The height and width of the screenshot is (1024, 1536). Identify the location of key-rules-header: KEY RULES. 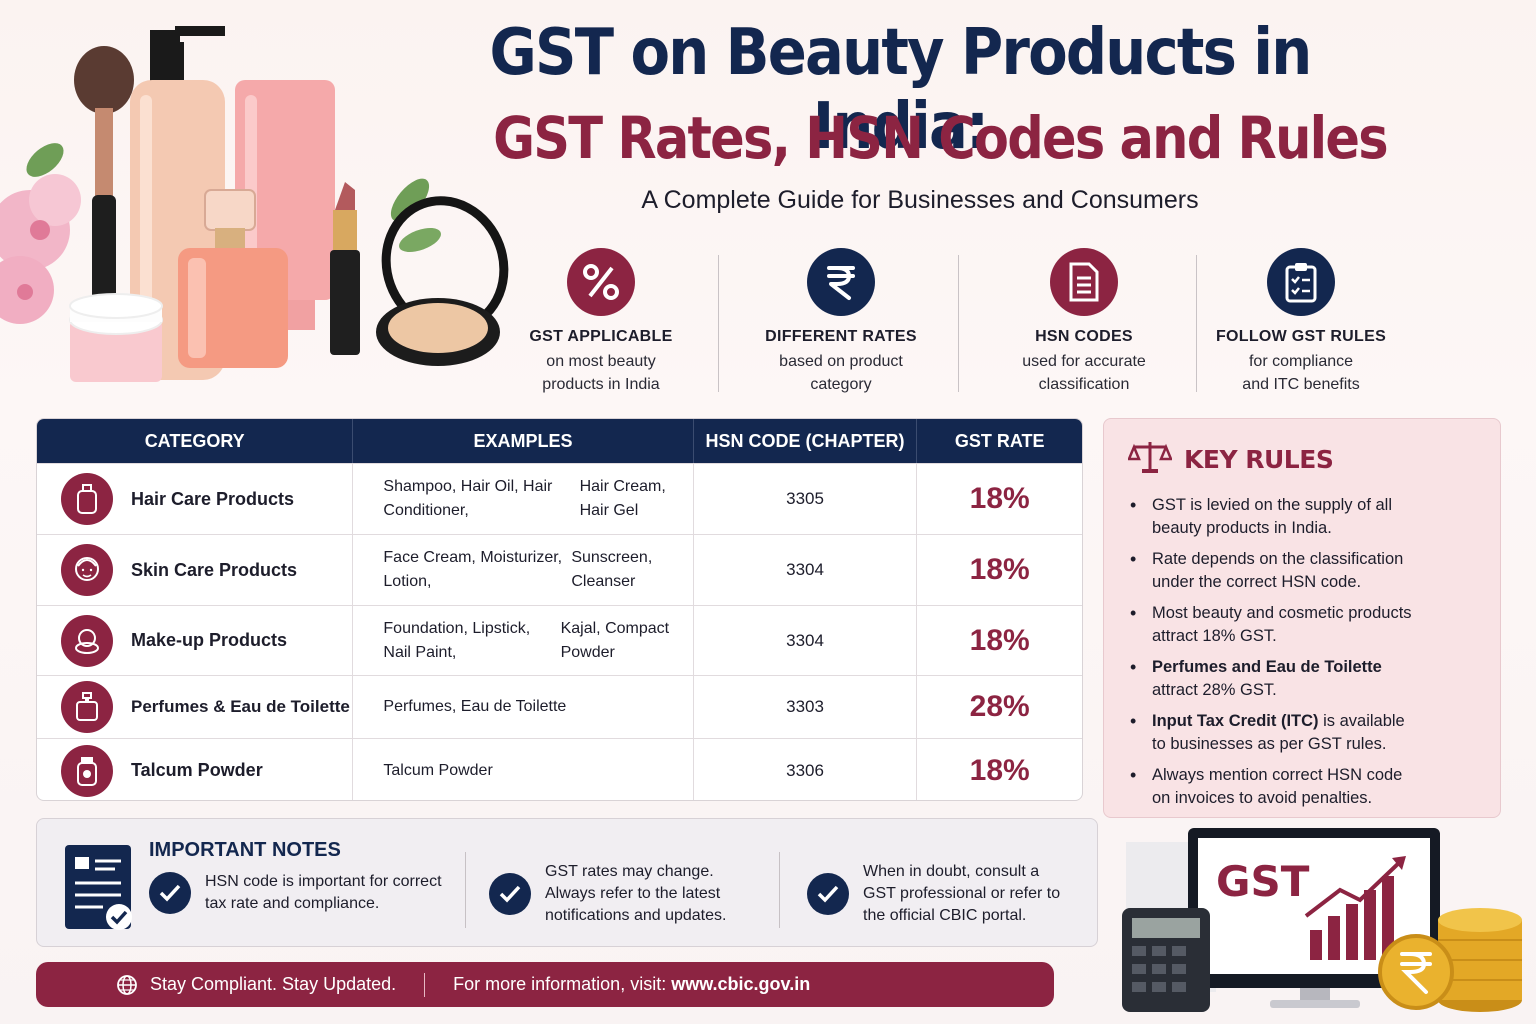
(1301, 459).